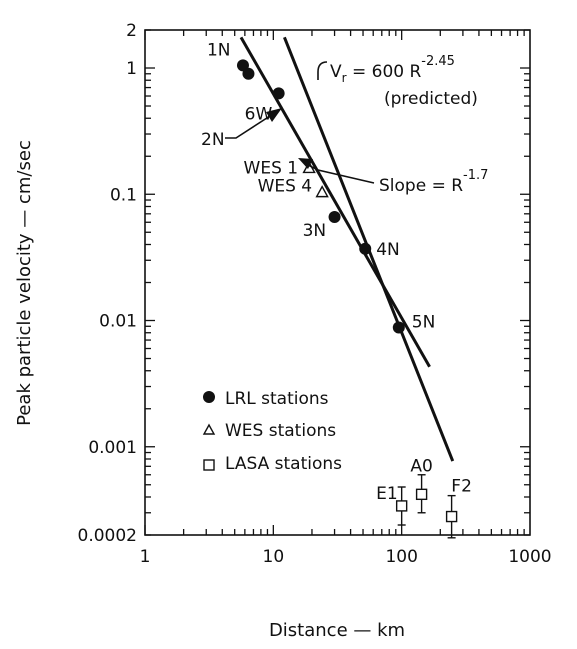 The image size is (577, 649). I want to click on predicted-eq-exponent: -2.45, so click(438, 61).